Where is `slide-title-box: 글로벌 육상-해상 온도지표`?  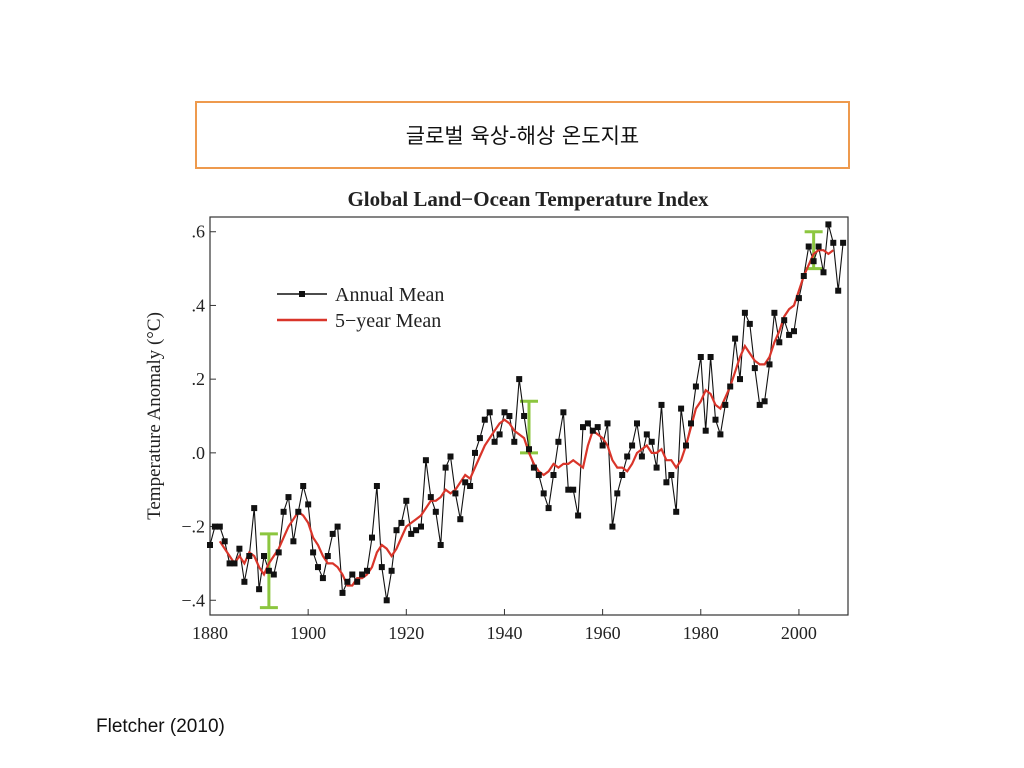 slide-title-box: 글로벌 육상-해상 온도지표 is located at coordinates (522, 135).